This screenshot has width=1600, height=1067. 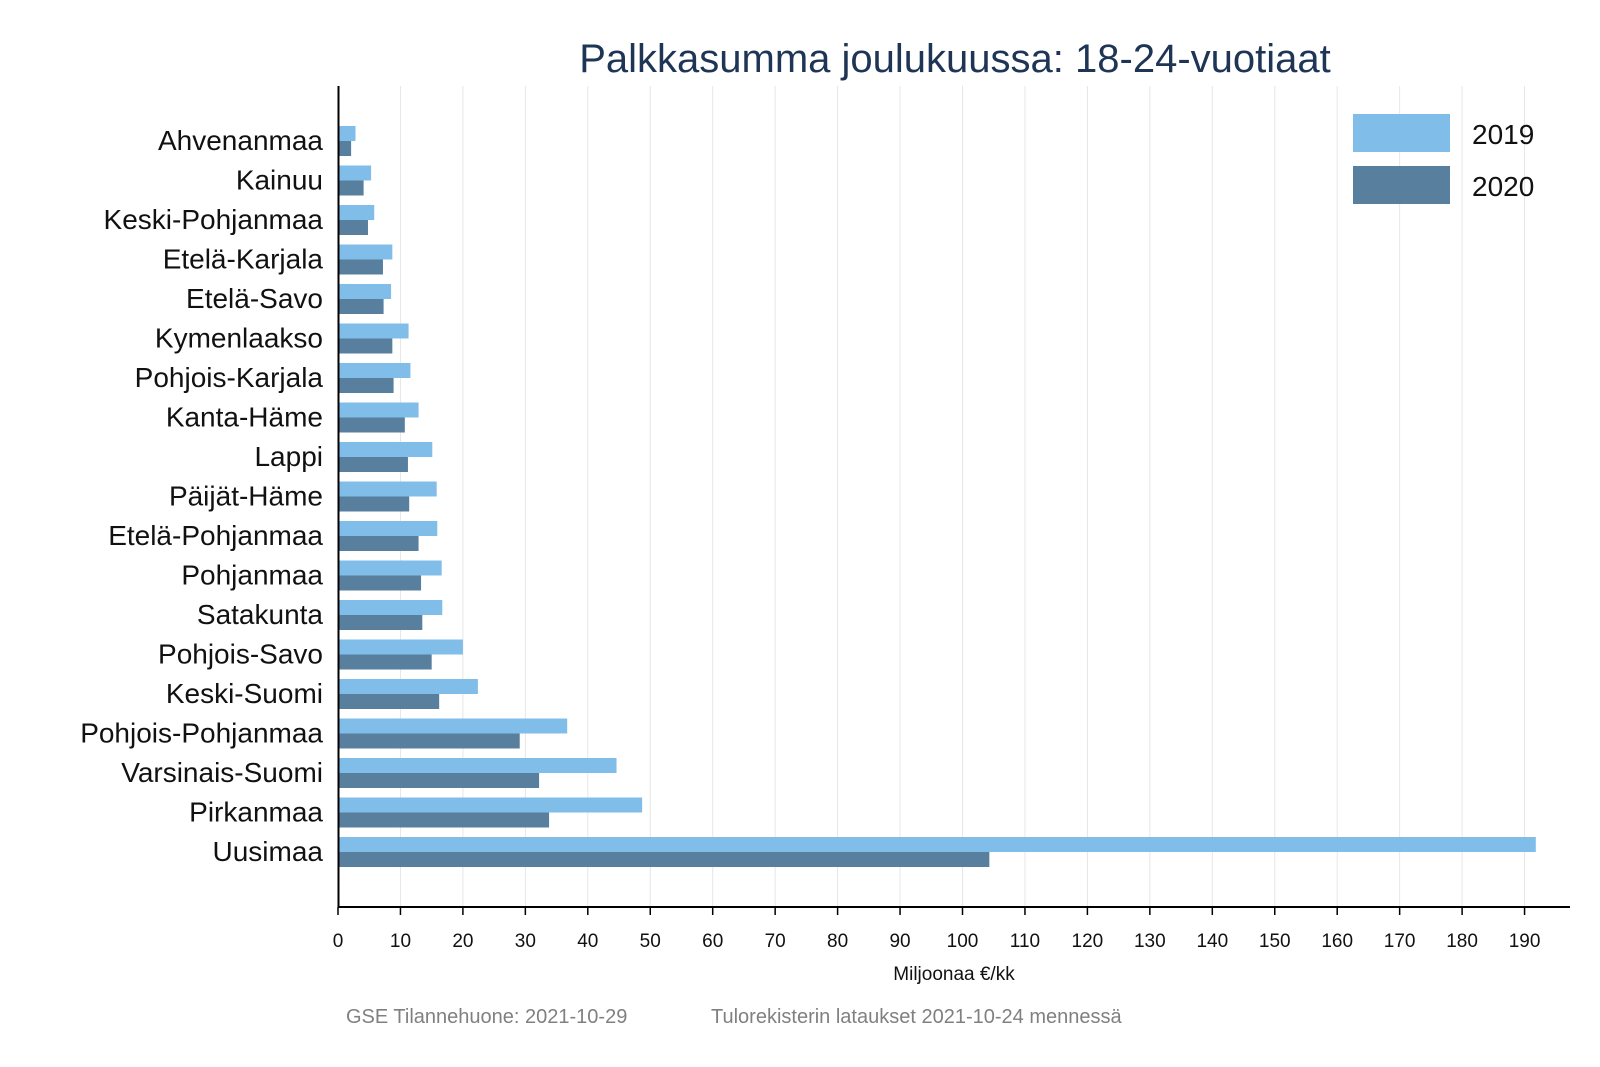 What do you see at coordinates (462, 941) in the screenshot?
I see `x-tick-label-20: 20` at bounding box center [462, 941].